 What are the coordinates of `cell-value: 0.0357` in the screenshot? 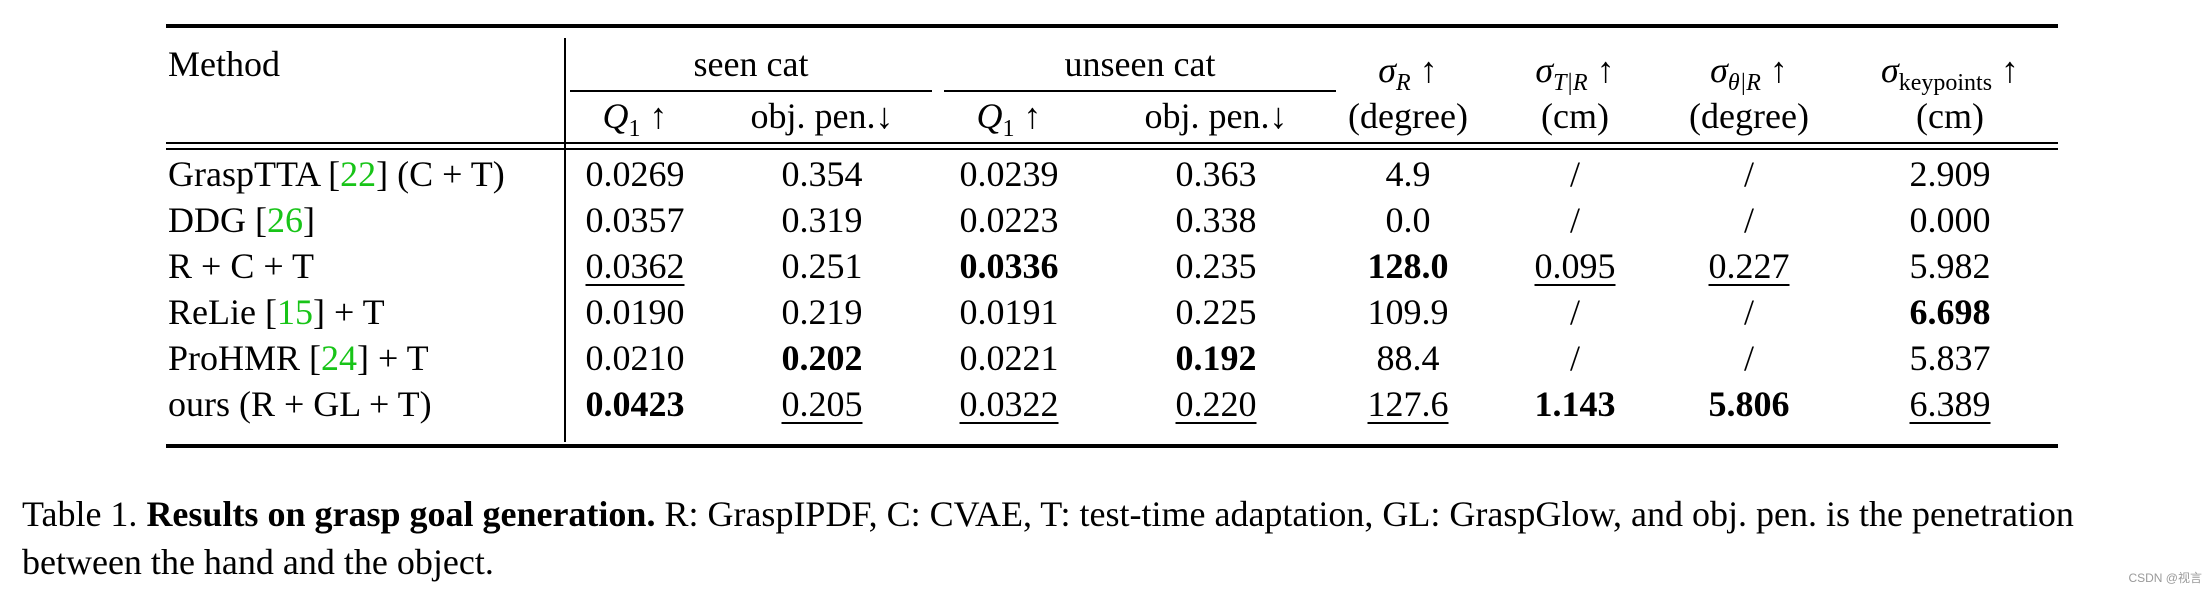 It's located at (635, 220).